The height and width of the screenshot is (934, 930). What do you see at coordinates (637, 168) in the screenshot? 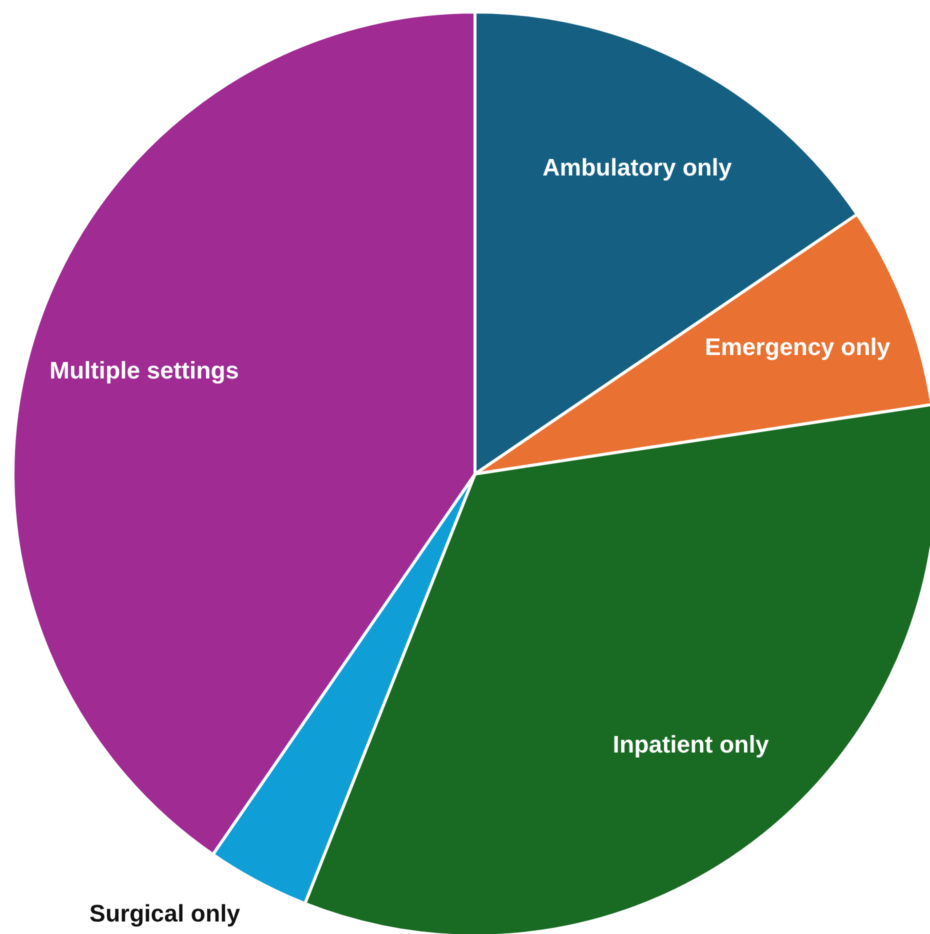
I see `slice-label: Ambulatory only` at bounding box center [637, 168].